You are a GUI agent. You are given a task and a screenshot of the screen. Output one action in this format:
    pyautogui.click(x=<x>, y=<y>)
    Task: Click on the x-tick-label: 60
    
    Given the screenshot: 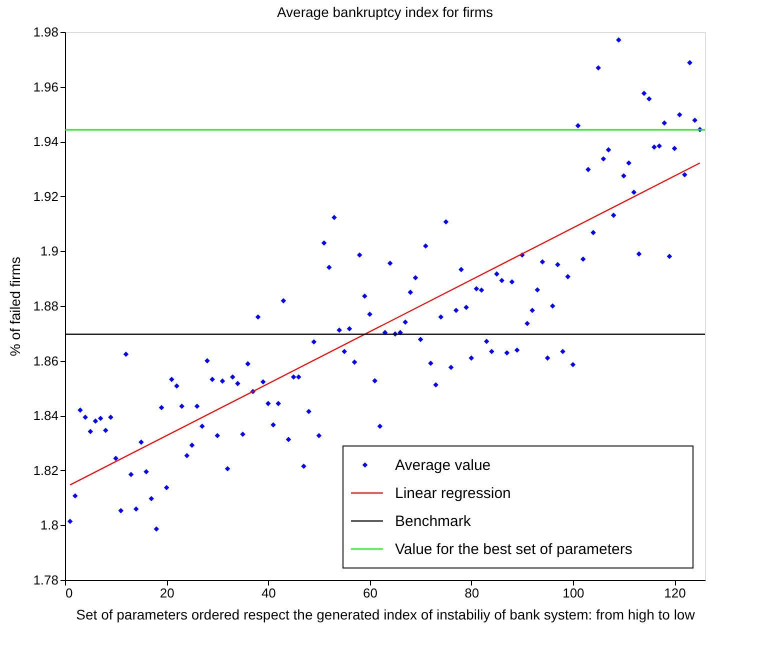 What is the action you would take?
    pyautogui.click(x=370, y=593)
    